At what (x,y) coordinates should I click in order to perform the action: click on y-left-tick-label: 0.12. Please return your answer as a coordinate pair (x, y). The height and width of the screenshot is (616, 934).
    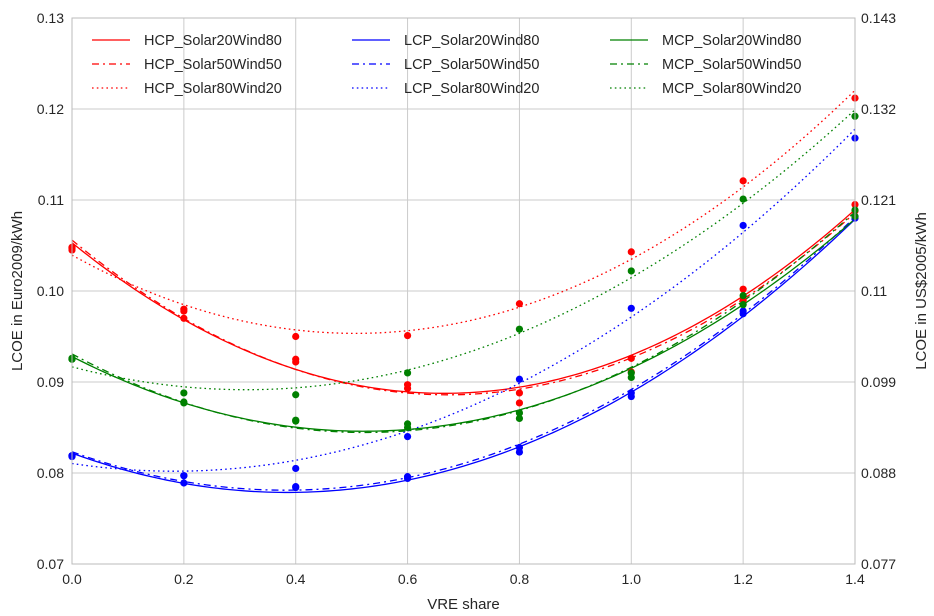
    Looking at the image, I should click on (50, 109).